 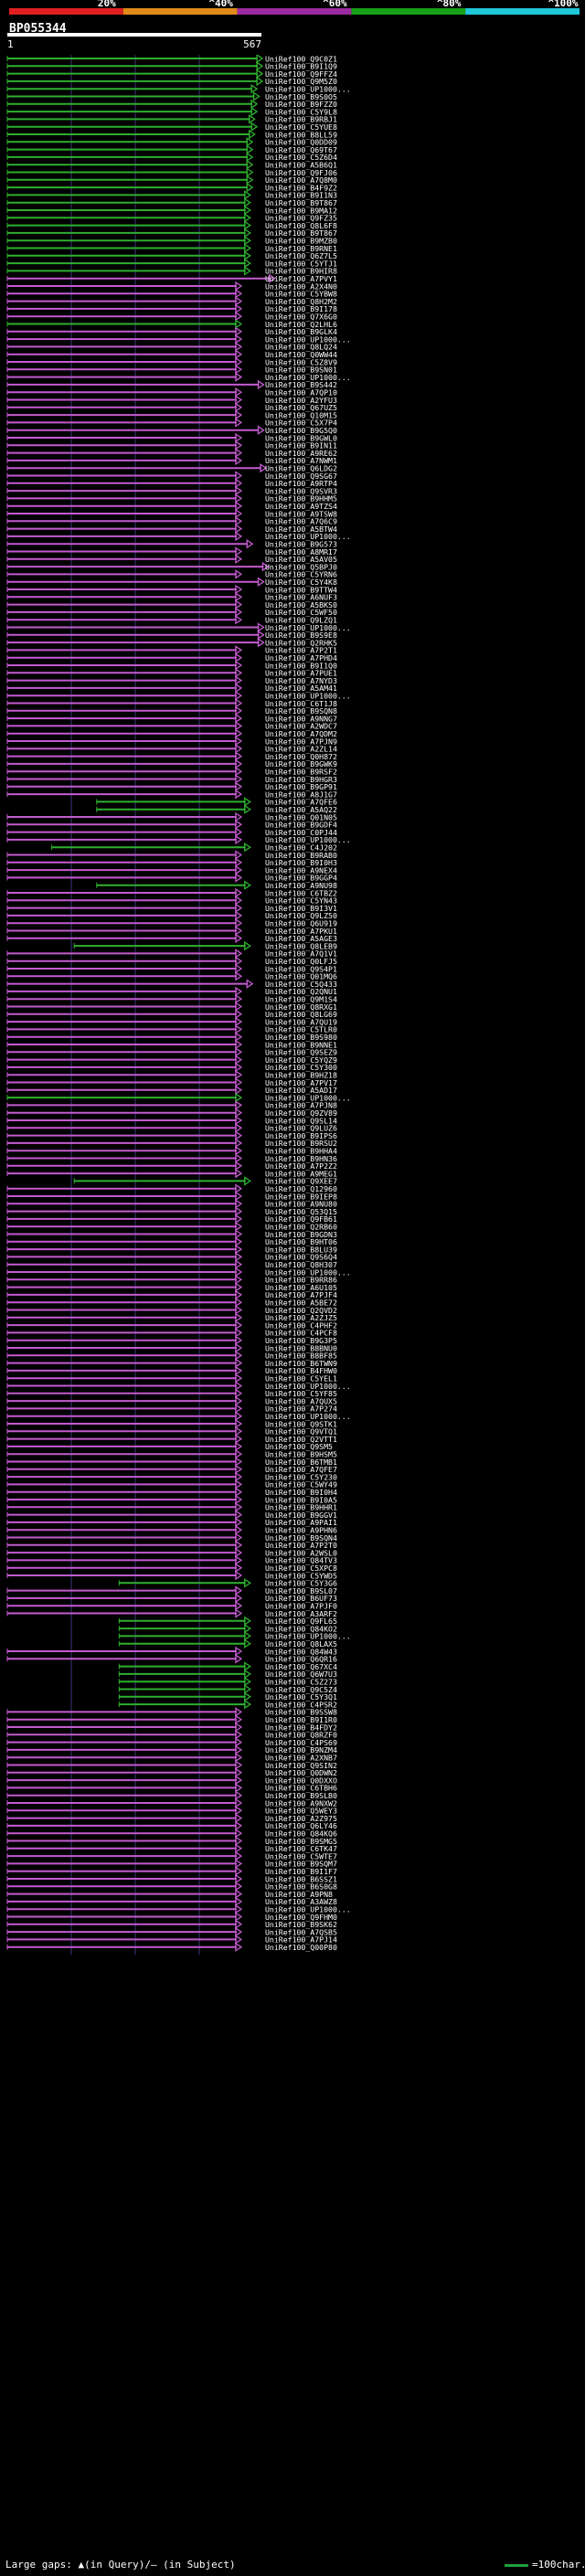 I want to click on hit-row: UniRef100_A9PAI1, so click(x=171, y=1522).